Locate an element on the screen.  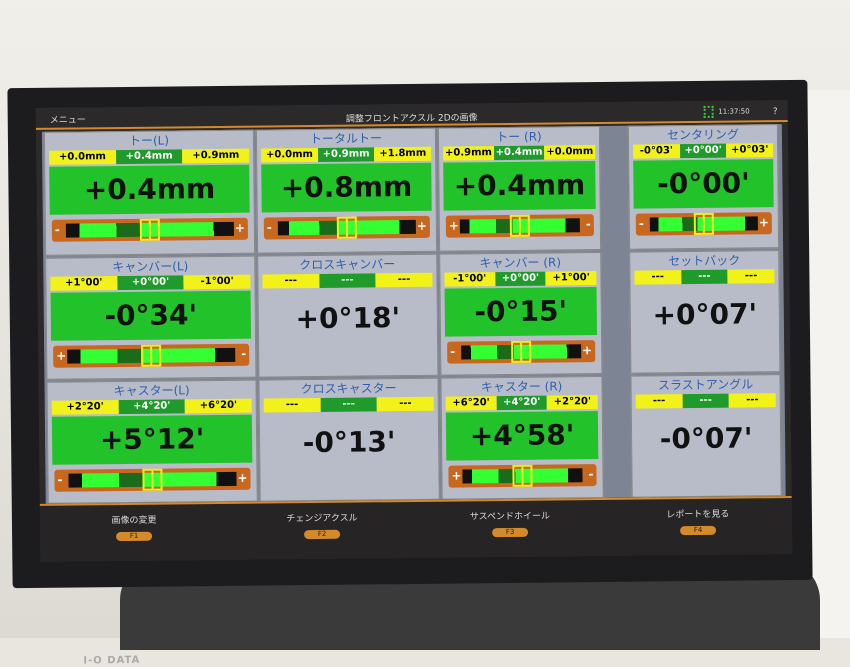
function-key-f3: サスペンドホイール F3 is located at coordinates (510, 523).